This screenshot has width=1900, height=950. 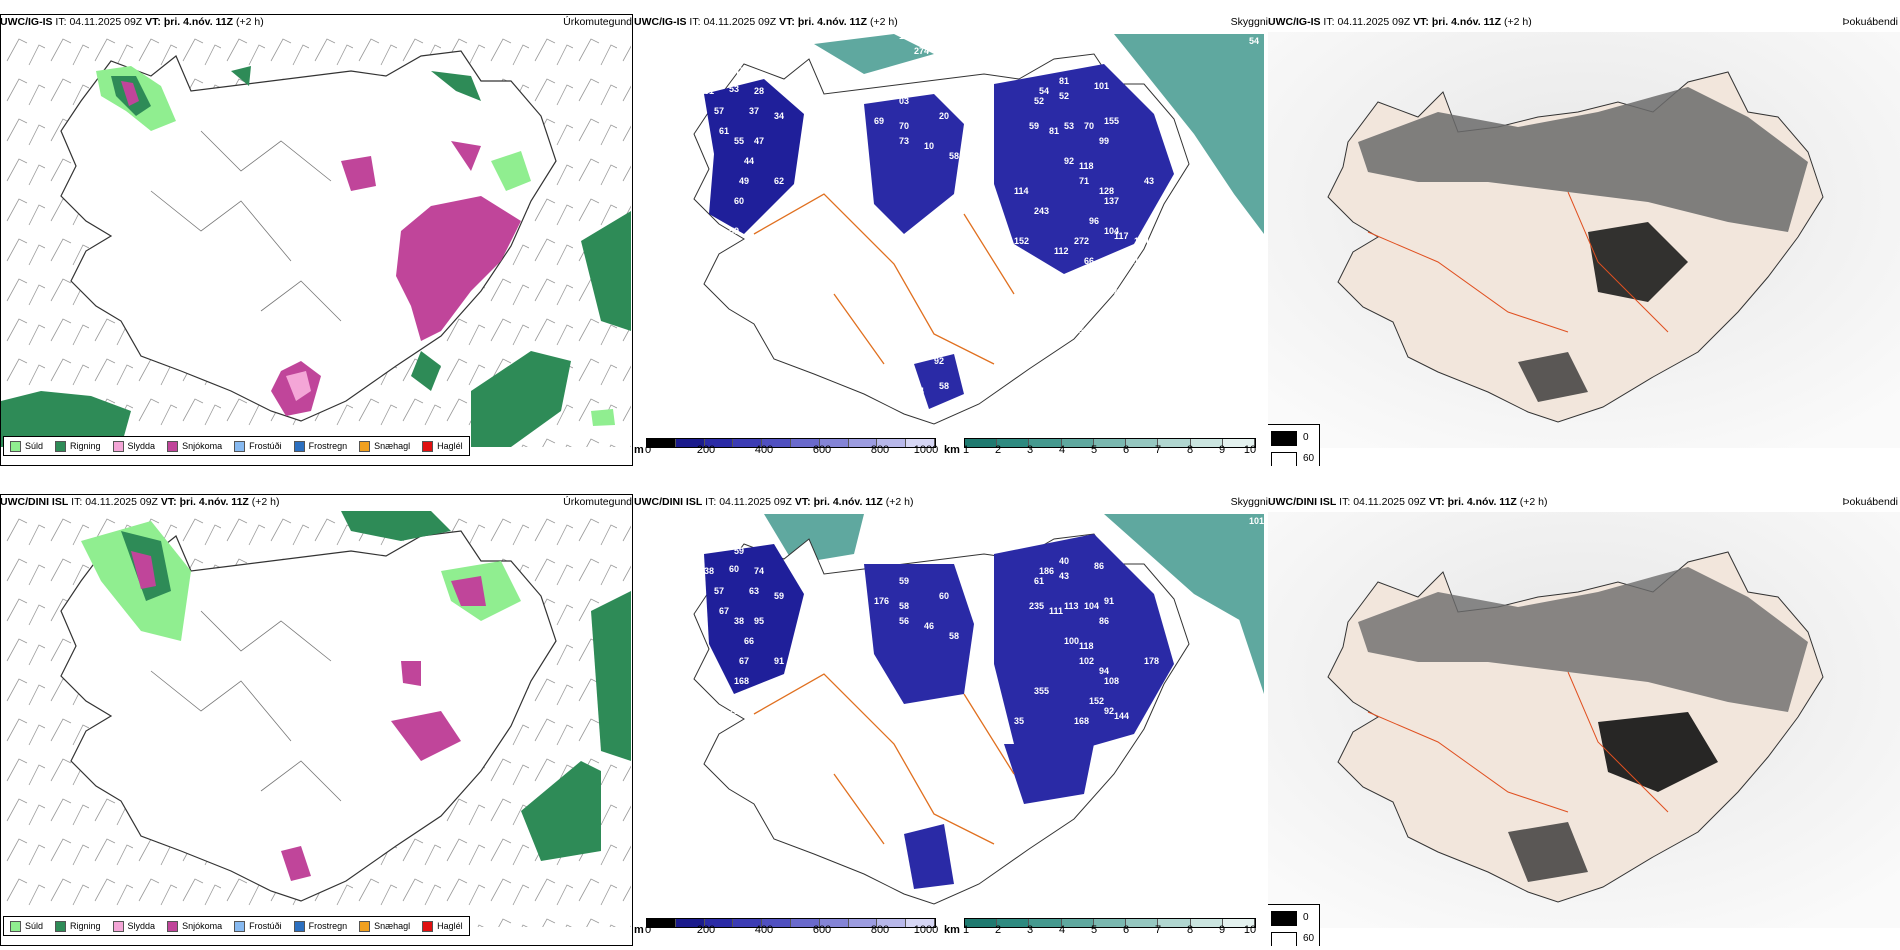 I want to click on cloud-base-value: 178, so click(x=1151, y=661).